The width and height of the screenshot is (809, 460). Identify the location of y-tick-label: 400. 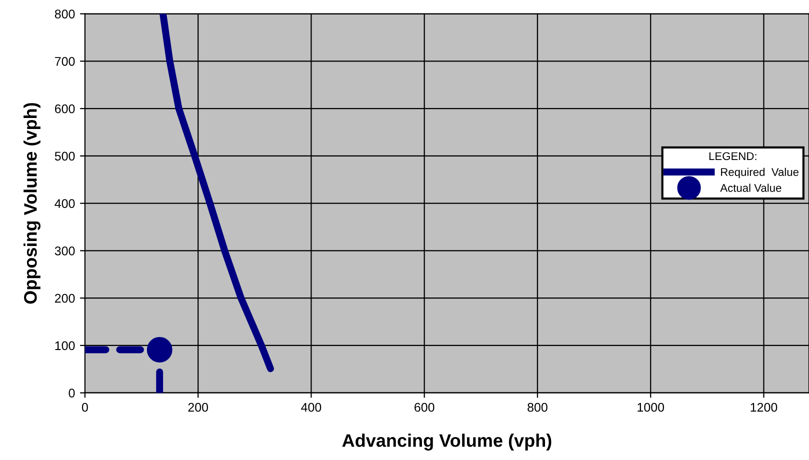
(64, 203).